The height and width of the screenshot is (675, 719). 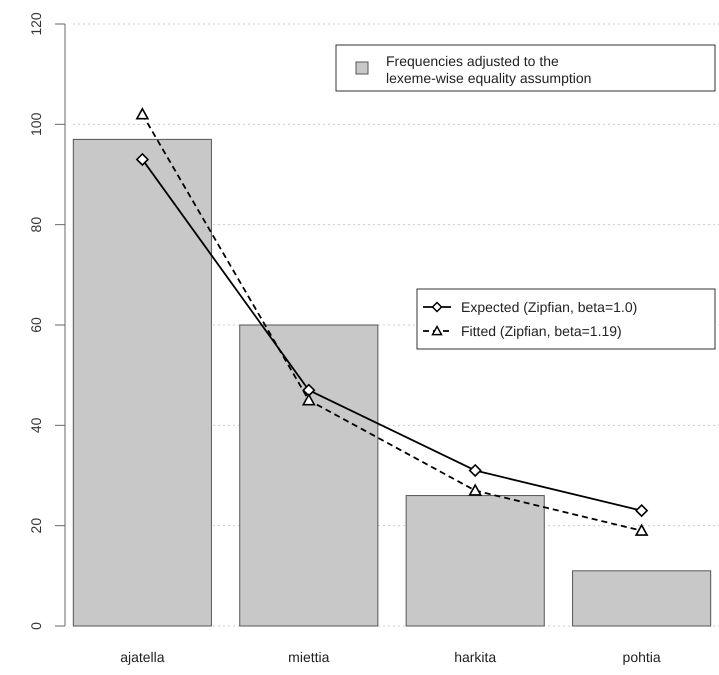 What do you see at coordinates (36, 526) in the screenshot?
I see `y-tick-label: 20` at bounding box center [36, 526].